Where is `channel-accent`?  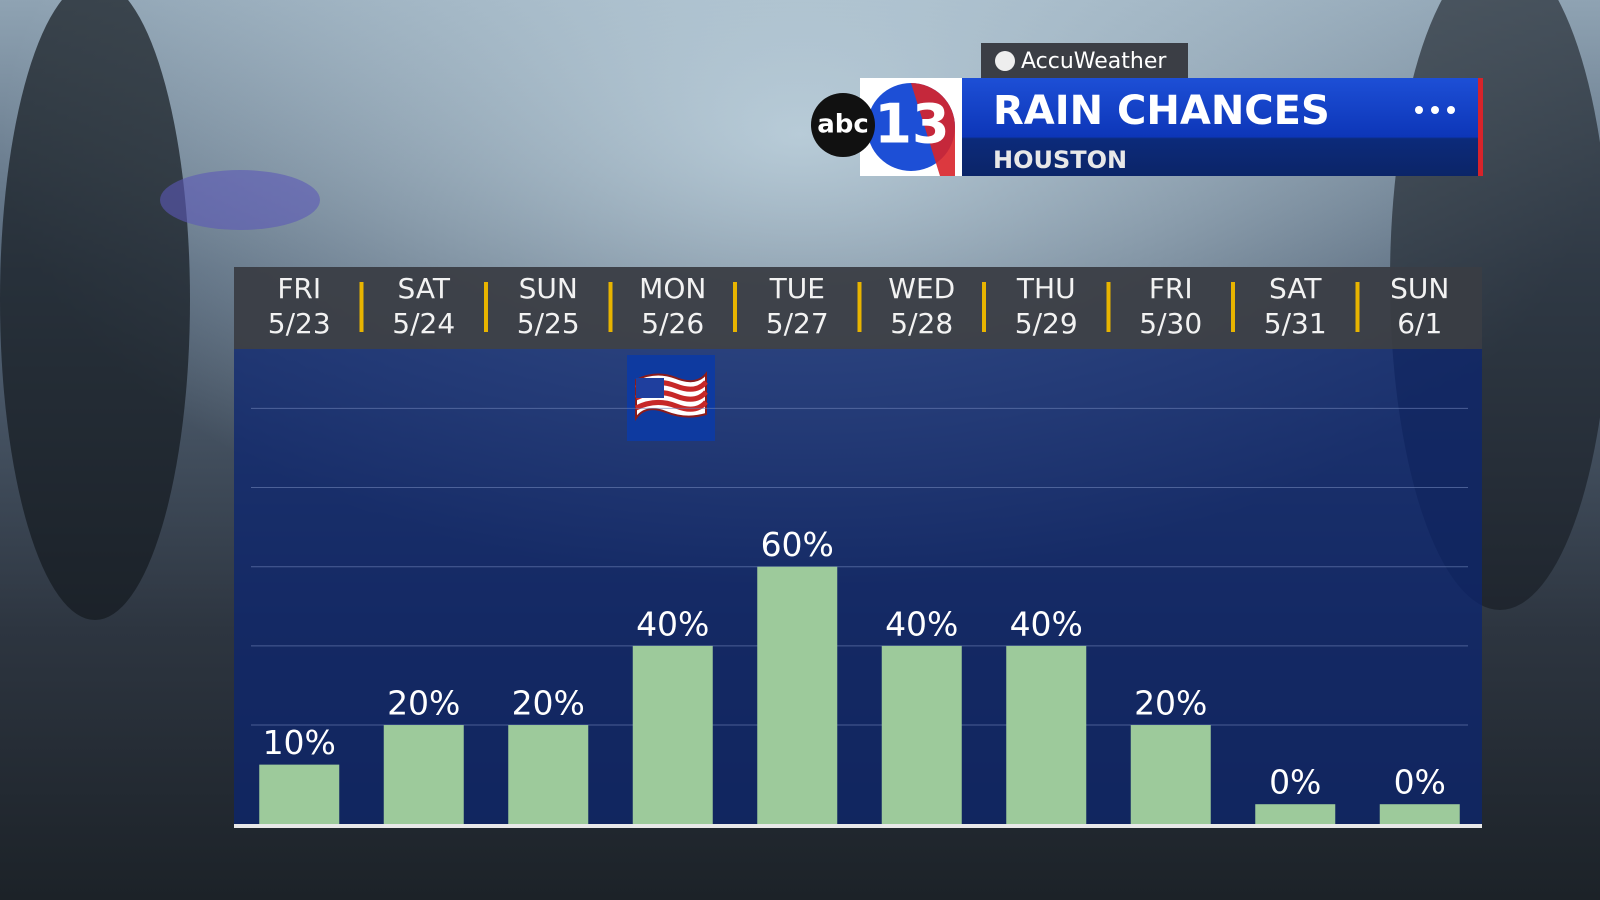 channel-accent is located at coordinates (933, 129).